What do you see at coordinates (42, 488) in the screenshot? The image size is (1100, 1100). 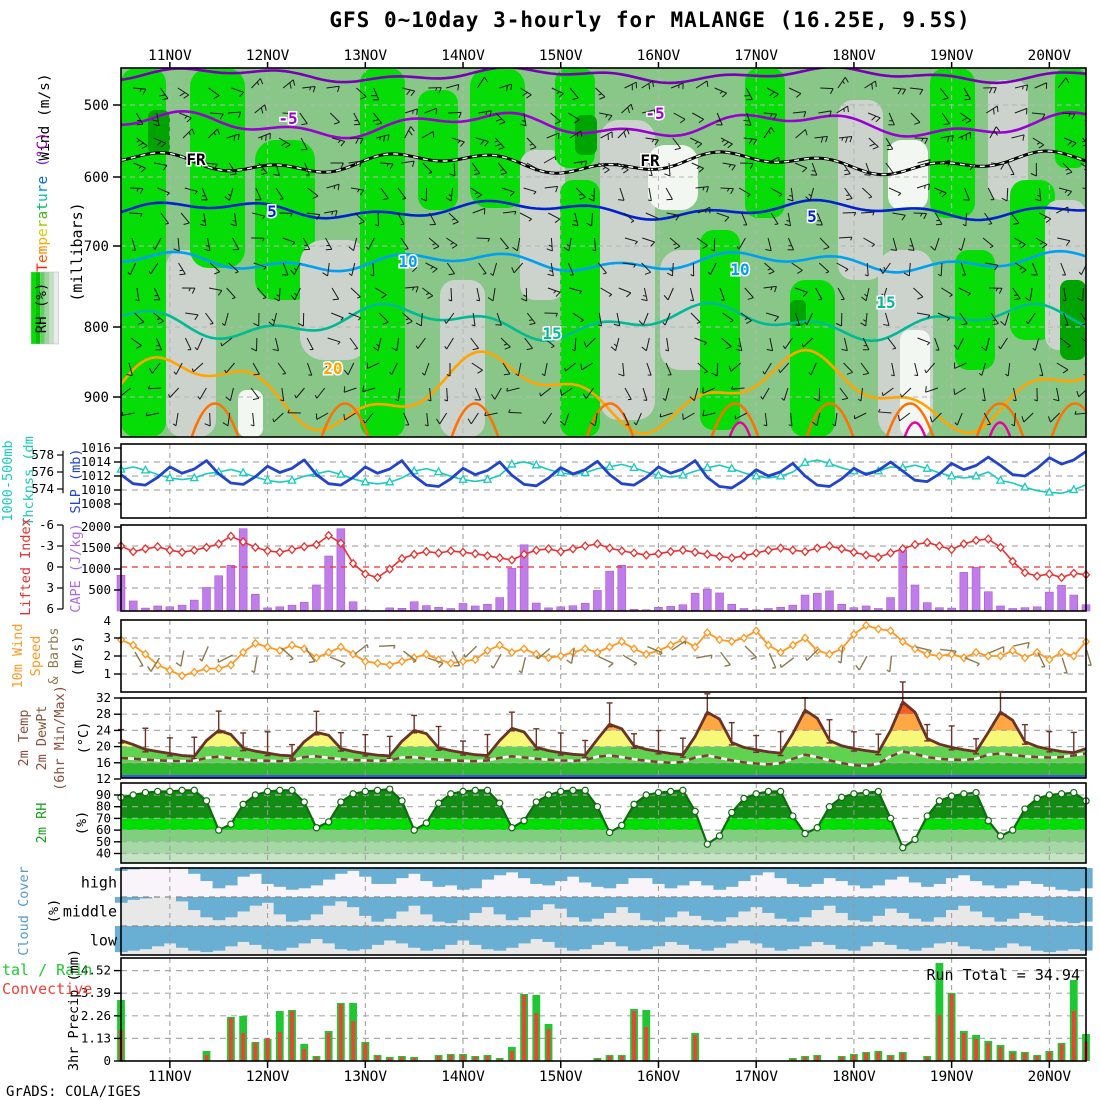 I see `svg-text: 574` at bounding box center [42, 488].